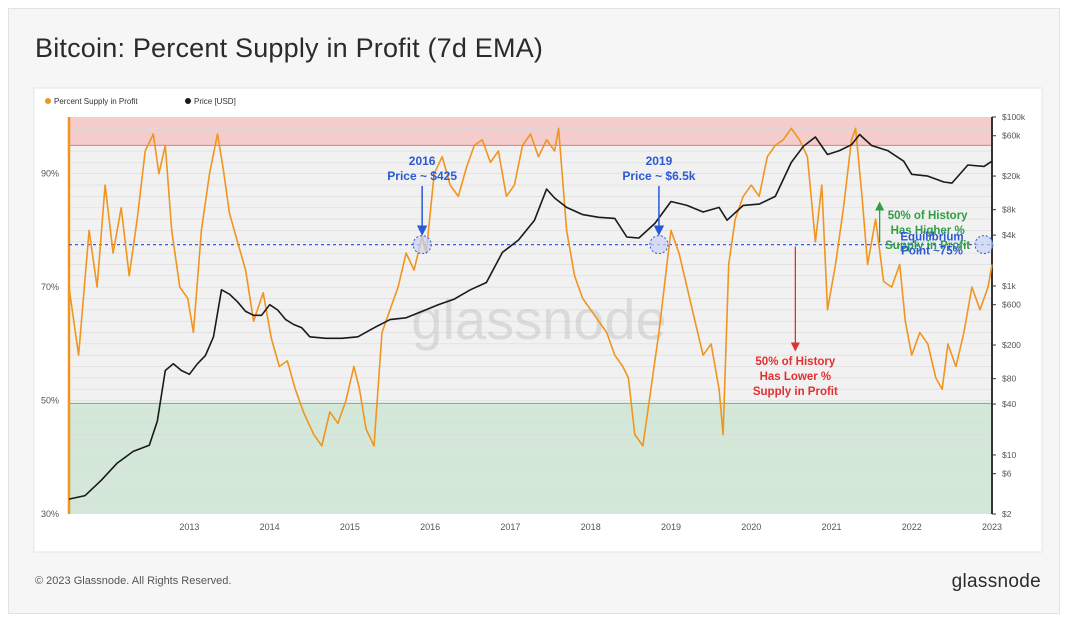 This screenshot has width=1068, height=622. Describe the element at coordinates (928, 216) in the screenshot. I see `annotation-higher-line: 50% of History` at that location.